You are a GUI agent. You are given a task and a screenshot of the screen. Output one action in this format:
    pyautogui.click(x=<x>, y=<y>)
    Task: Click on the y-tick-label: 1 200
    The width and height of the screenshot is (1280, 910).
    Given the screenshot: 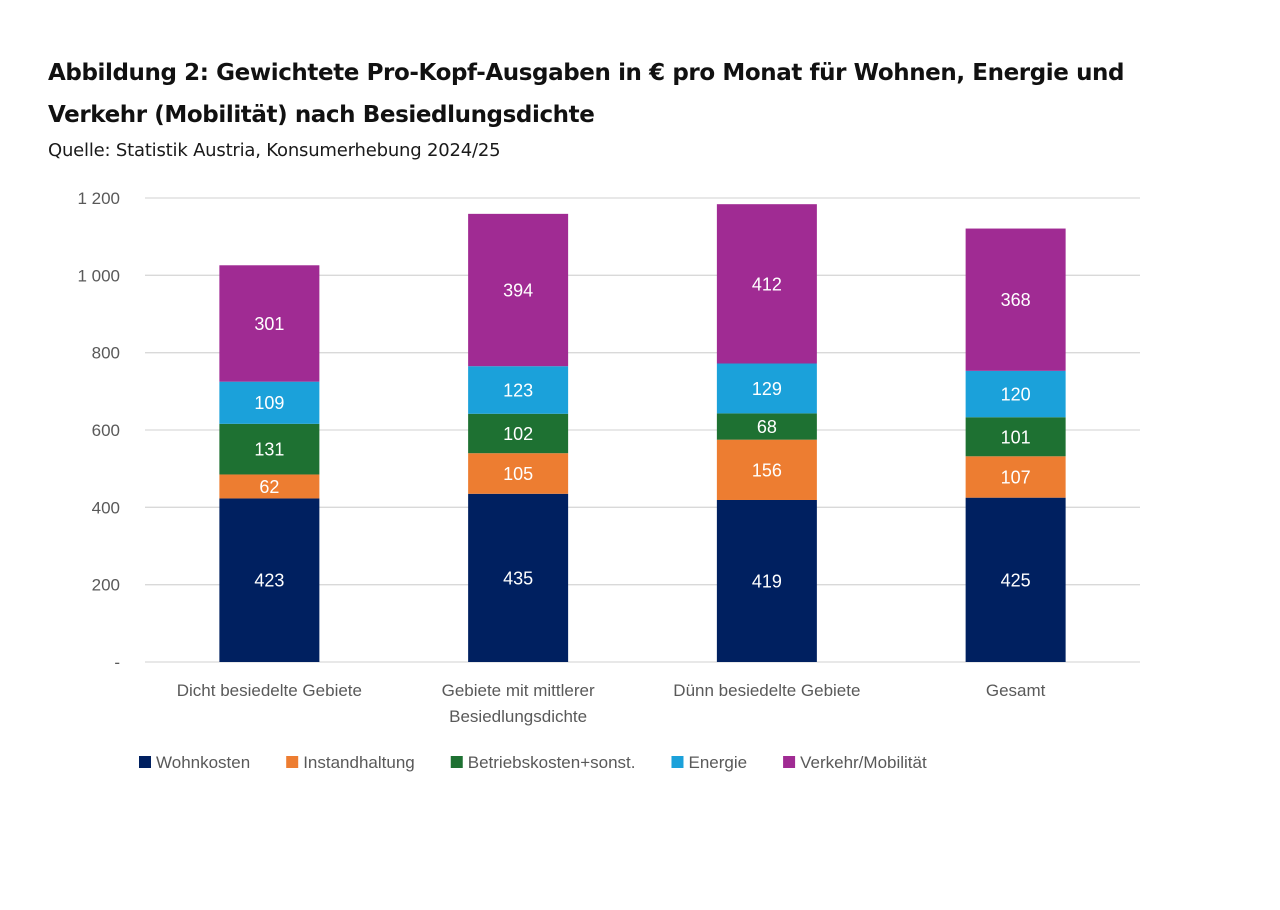 What is the action you would take?
    pyautogui.click(x=98, y=198)
    